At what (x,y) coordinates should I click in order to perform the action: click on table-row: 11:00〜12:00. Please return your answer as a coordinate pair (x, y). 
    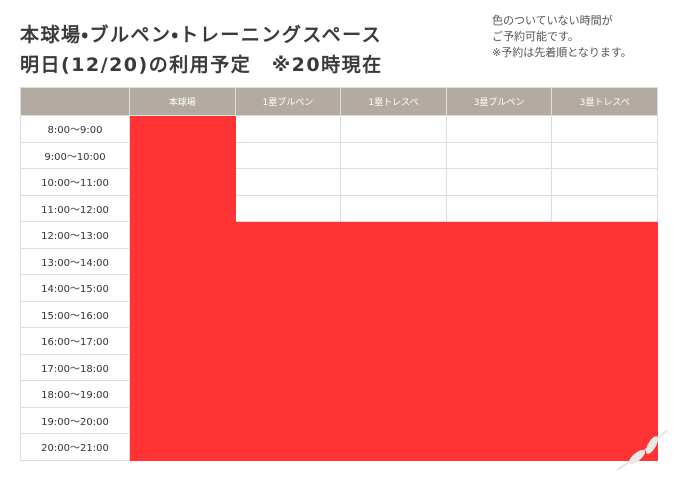
    Looking at the image, I should click on (339, 208).